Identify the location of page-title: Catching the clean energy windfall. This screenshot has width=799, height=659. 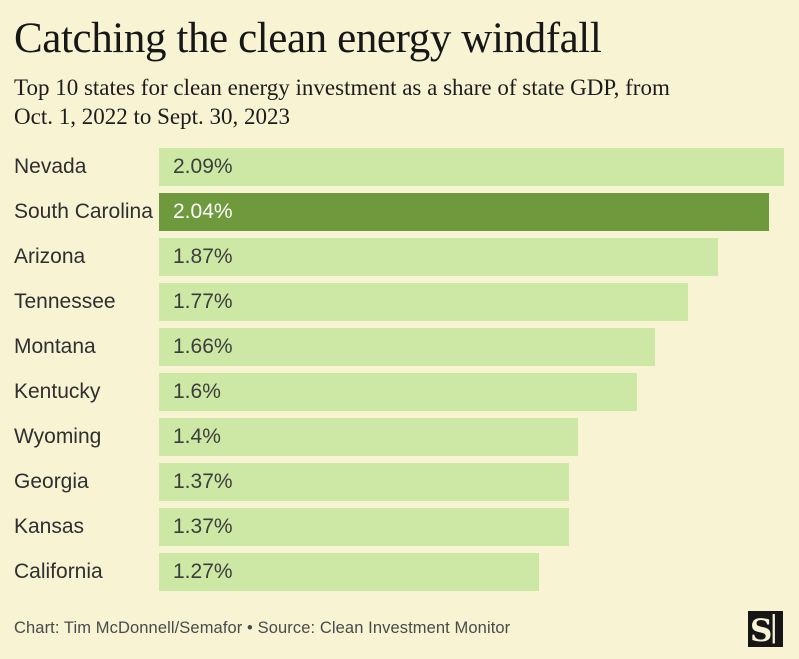
(308, 38).